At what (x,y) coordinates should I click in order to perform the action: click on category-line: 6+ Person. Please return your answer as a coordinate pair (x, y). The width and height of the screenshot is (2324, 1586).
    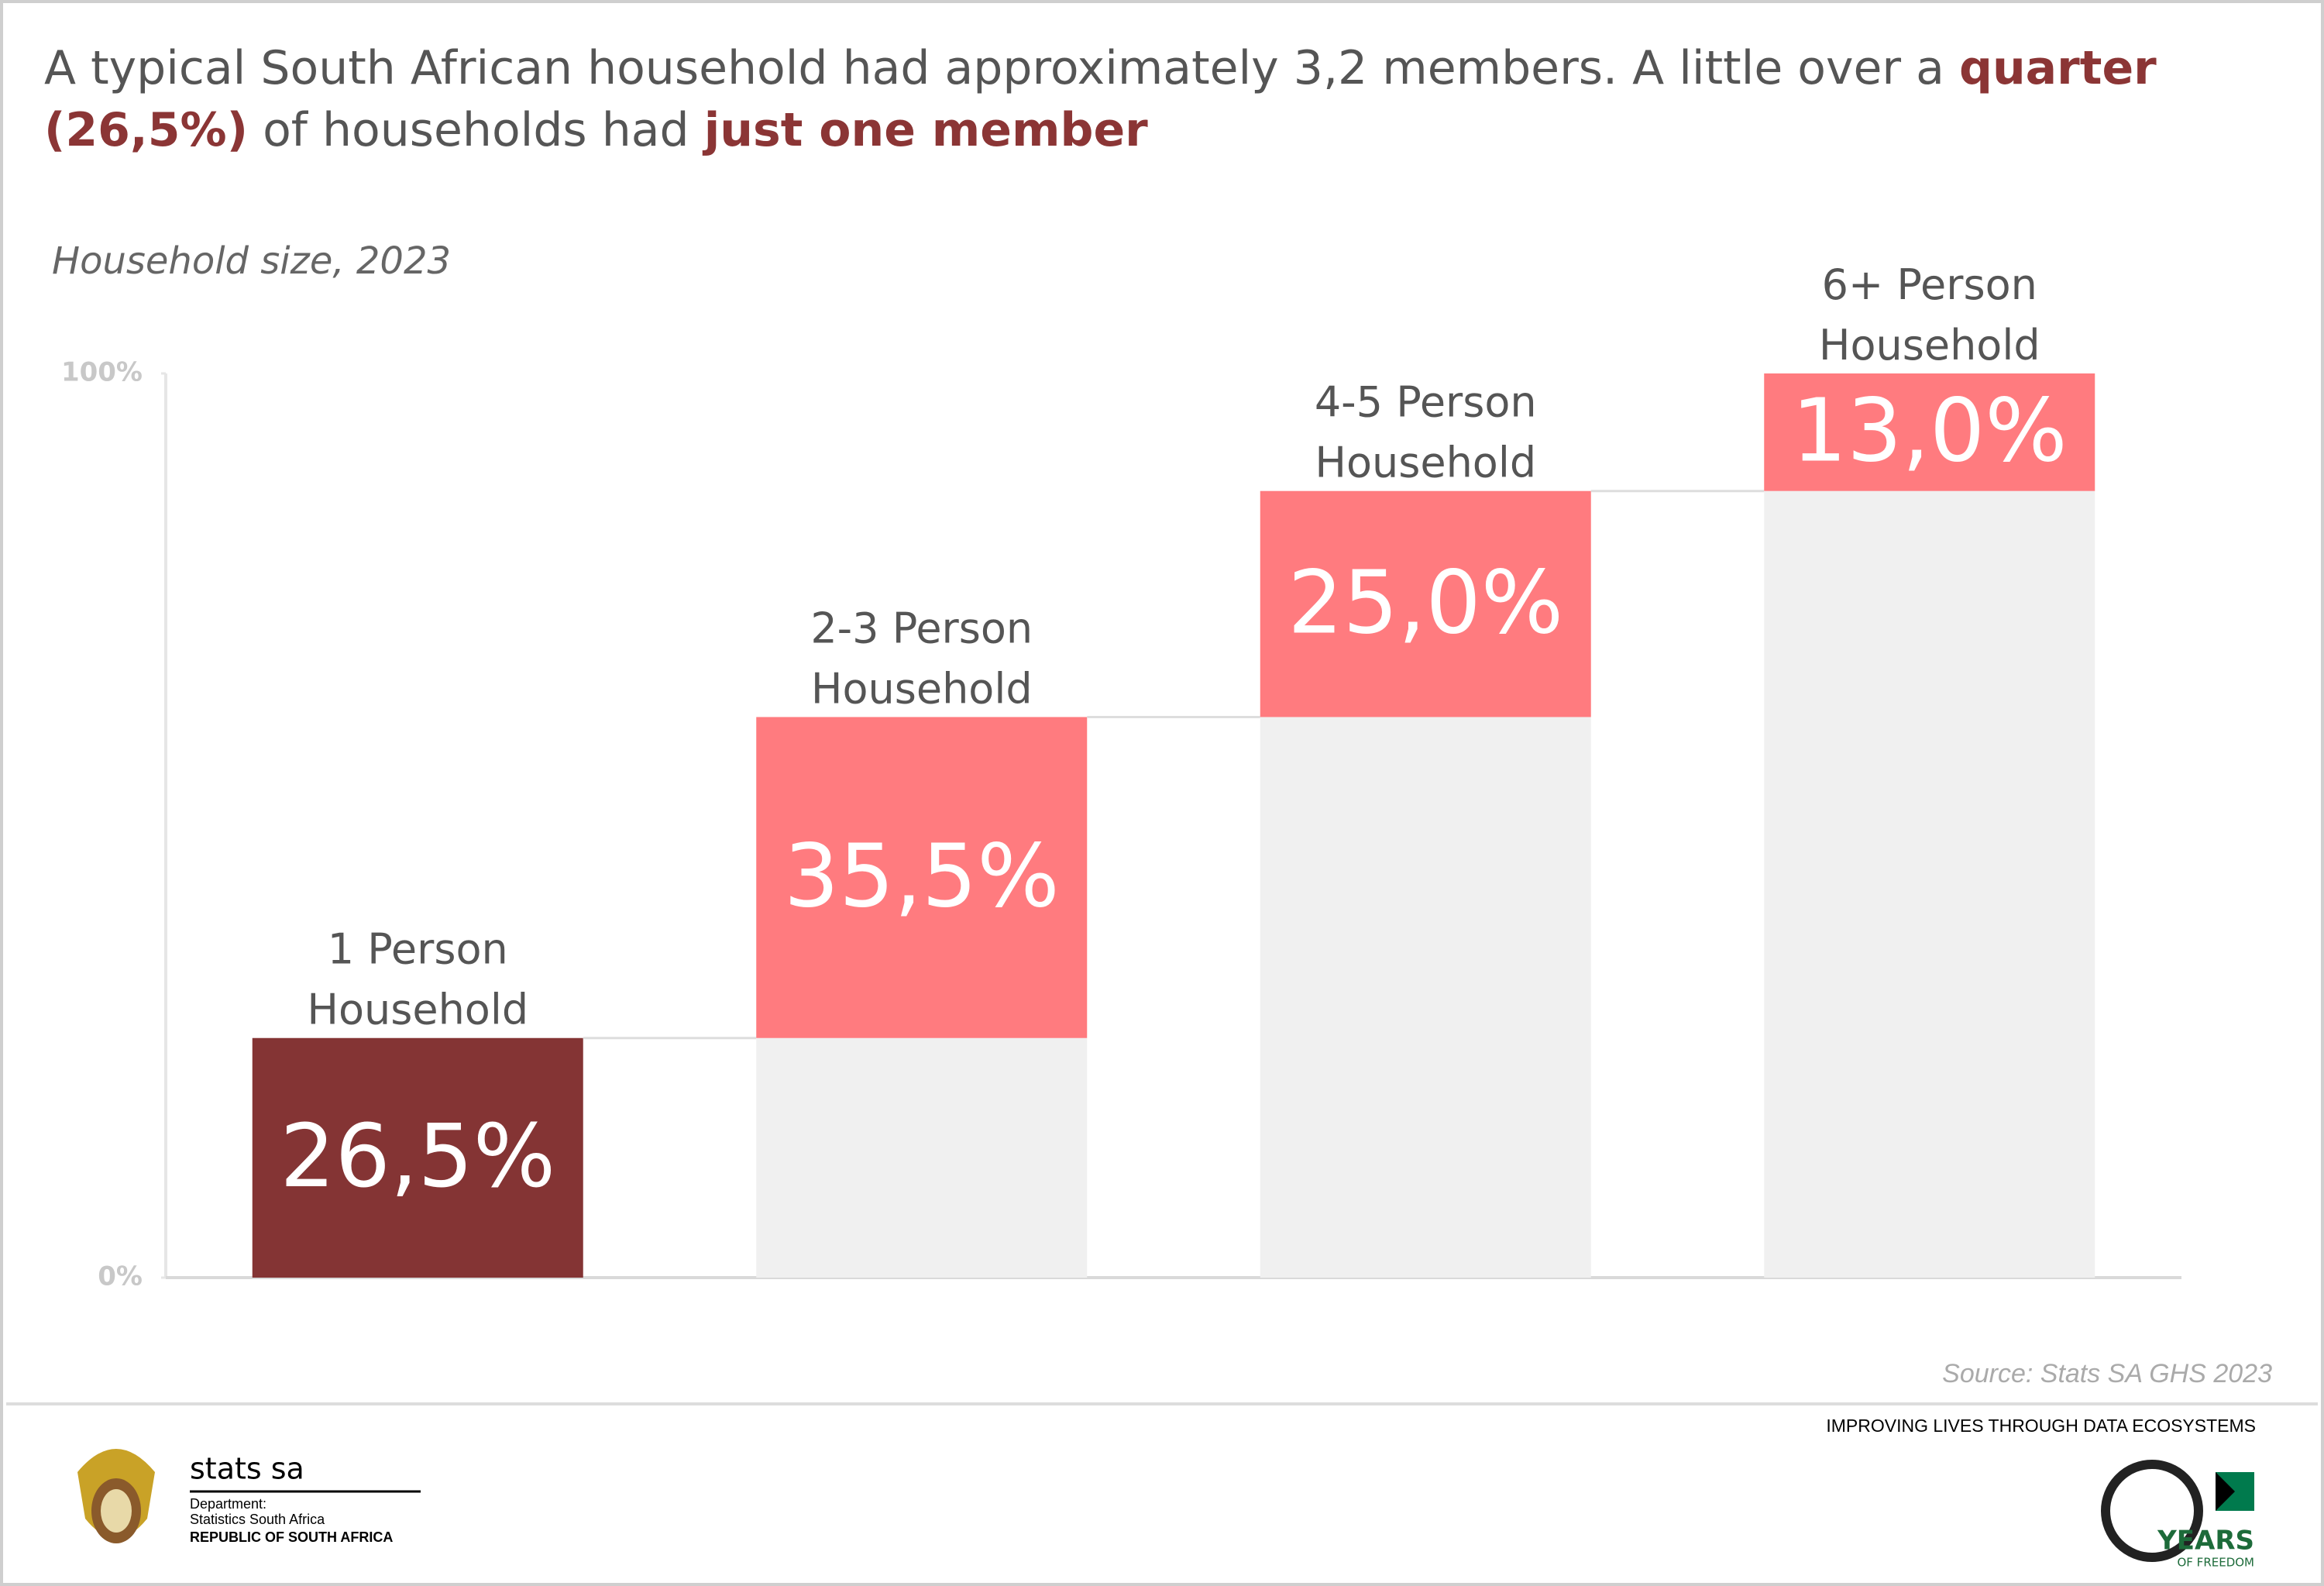
    Looking at the image, I should click on (1929, 284).